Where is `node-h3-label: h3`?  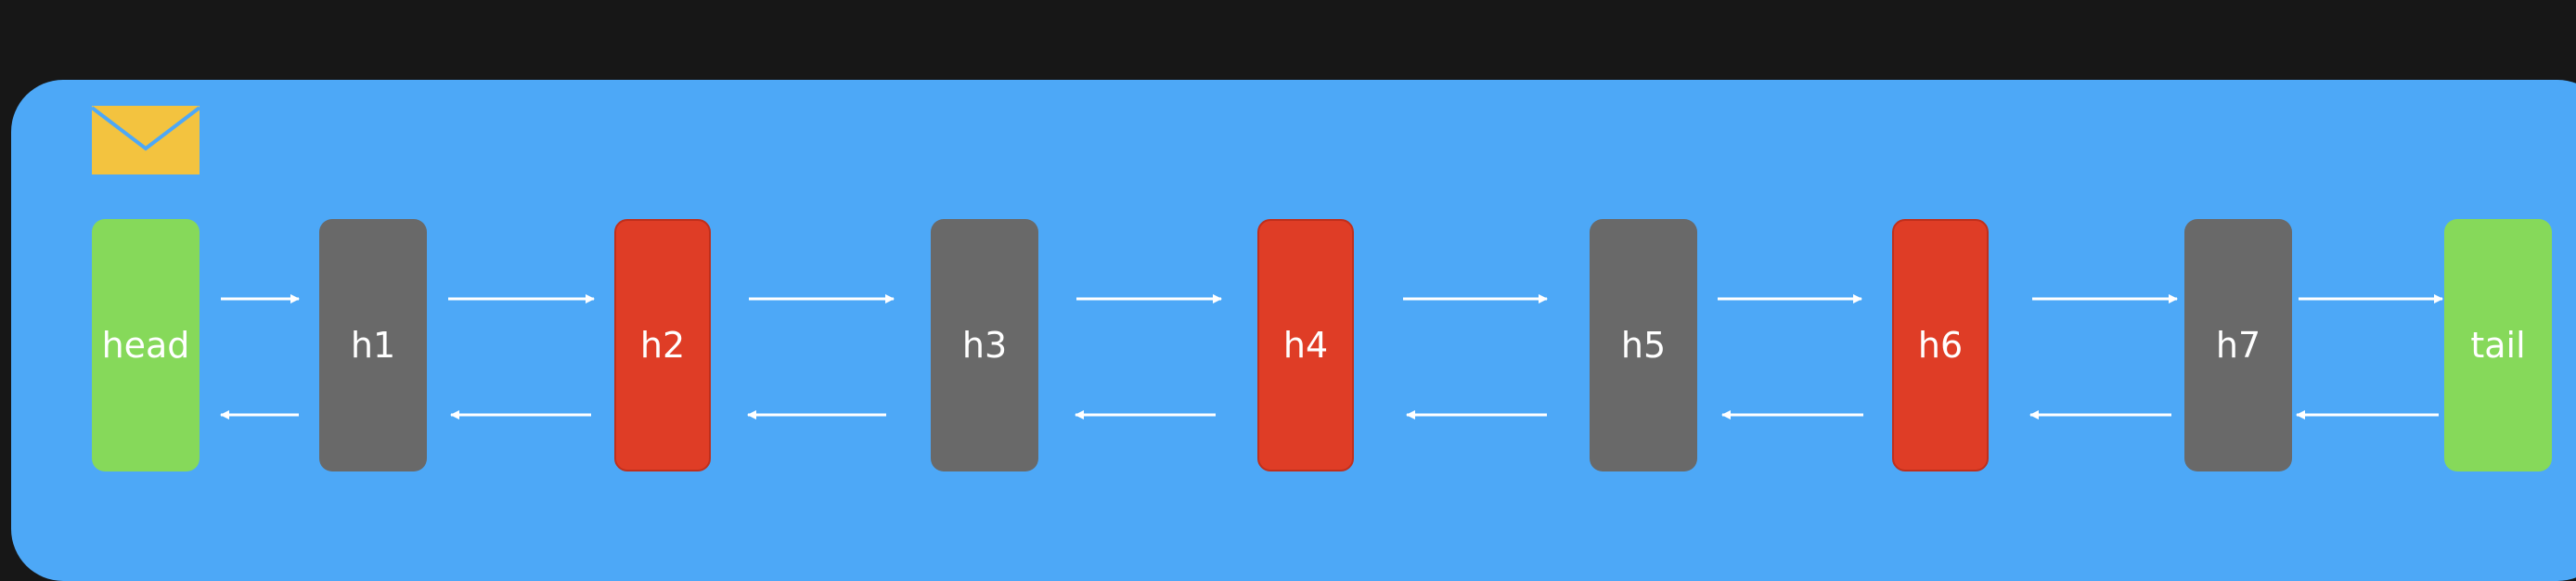
node-h3-label: h3 is located at coordinates (985, 345).